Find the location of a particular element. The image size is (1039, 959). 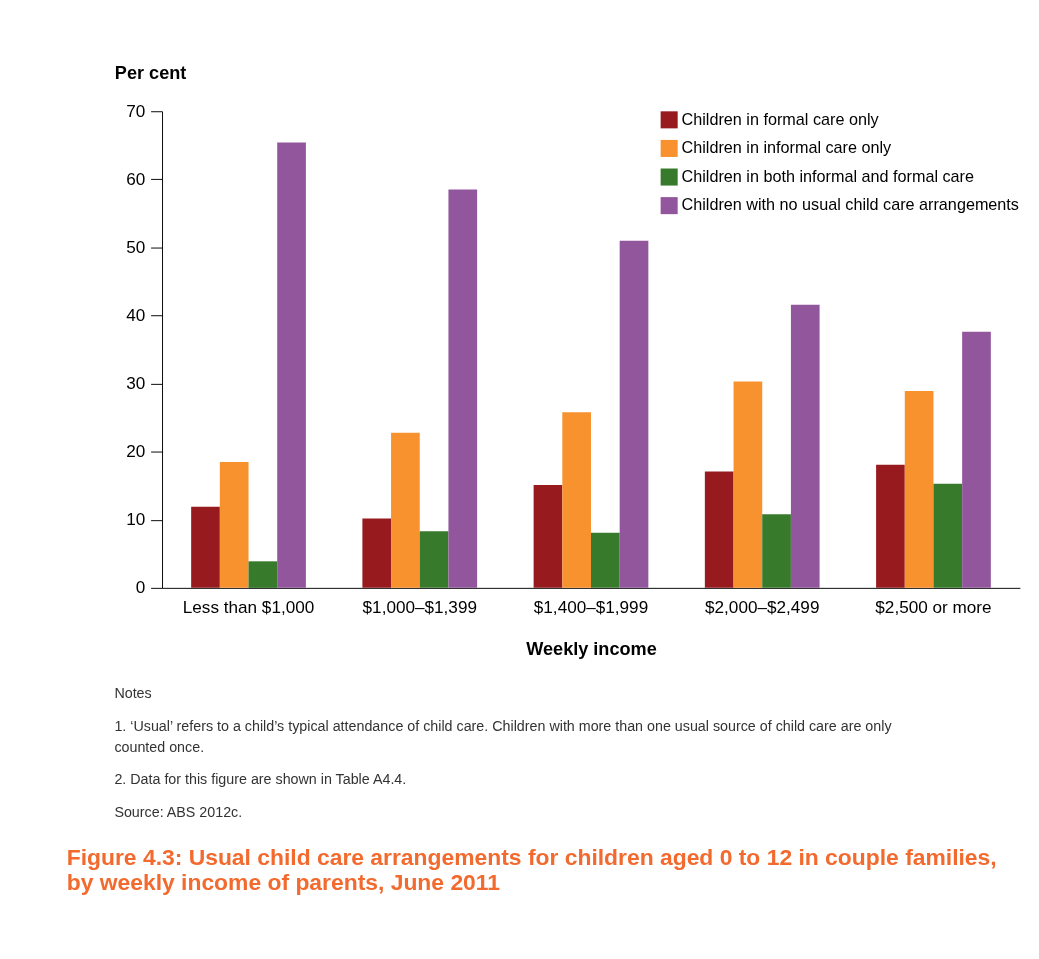

y-tick-label: 60 is located at coordinates (136, 178).